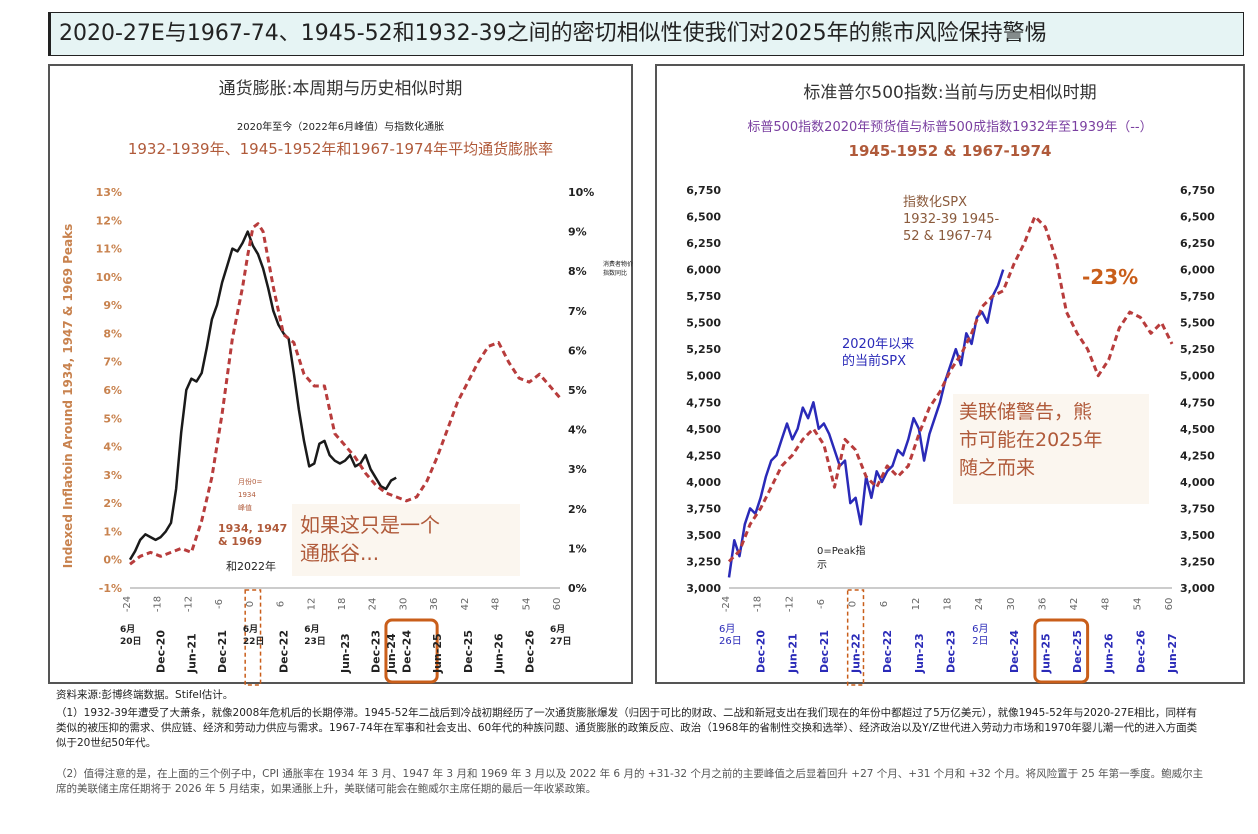 This screenshot has width=1258, height=834. What do you see at coordinates (1197, 402) in the screenshot?
I see `y-axis-right-tick: 4,750` at bounding box center [1197, 402].